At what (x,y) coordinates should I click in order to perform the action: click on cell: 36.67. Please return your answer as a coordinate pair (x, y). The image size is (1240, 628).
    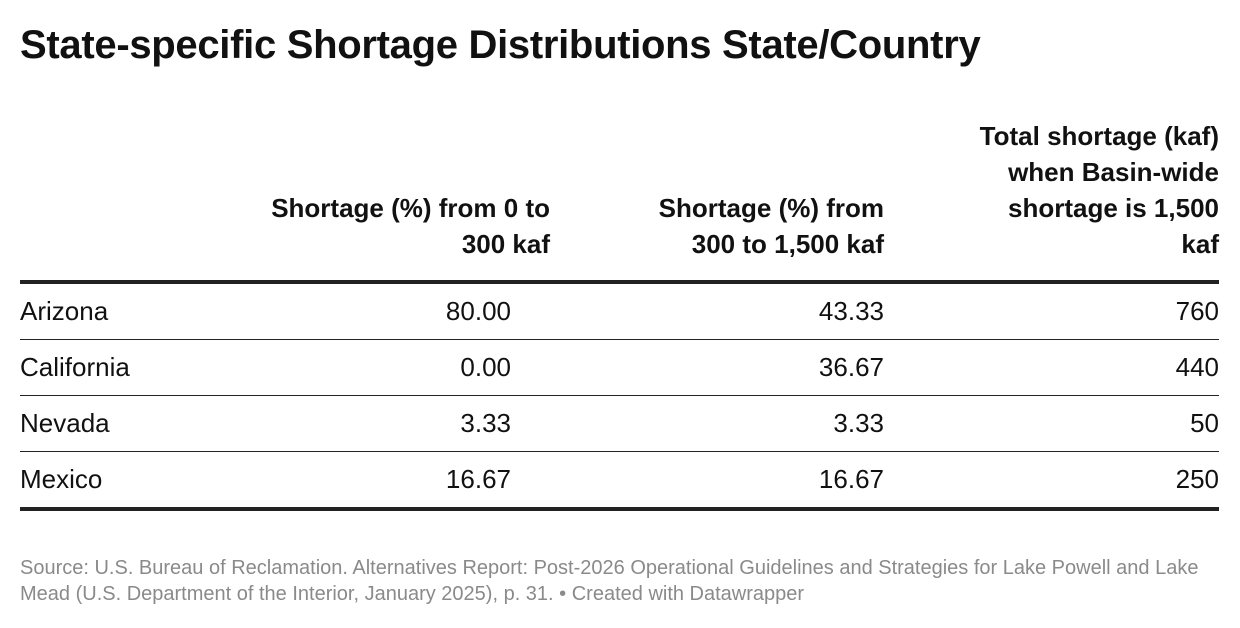
    Looking at the image, I should click on (697, 367).